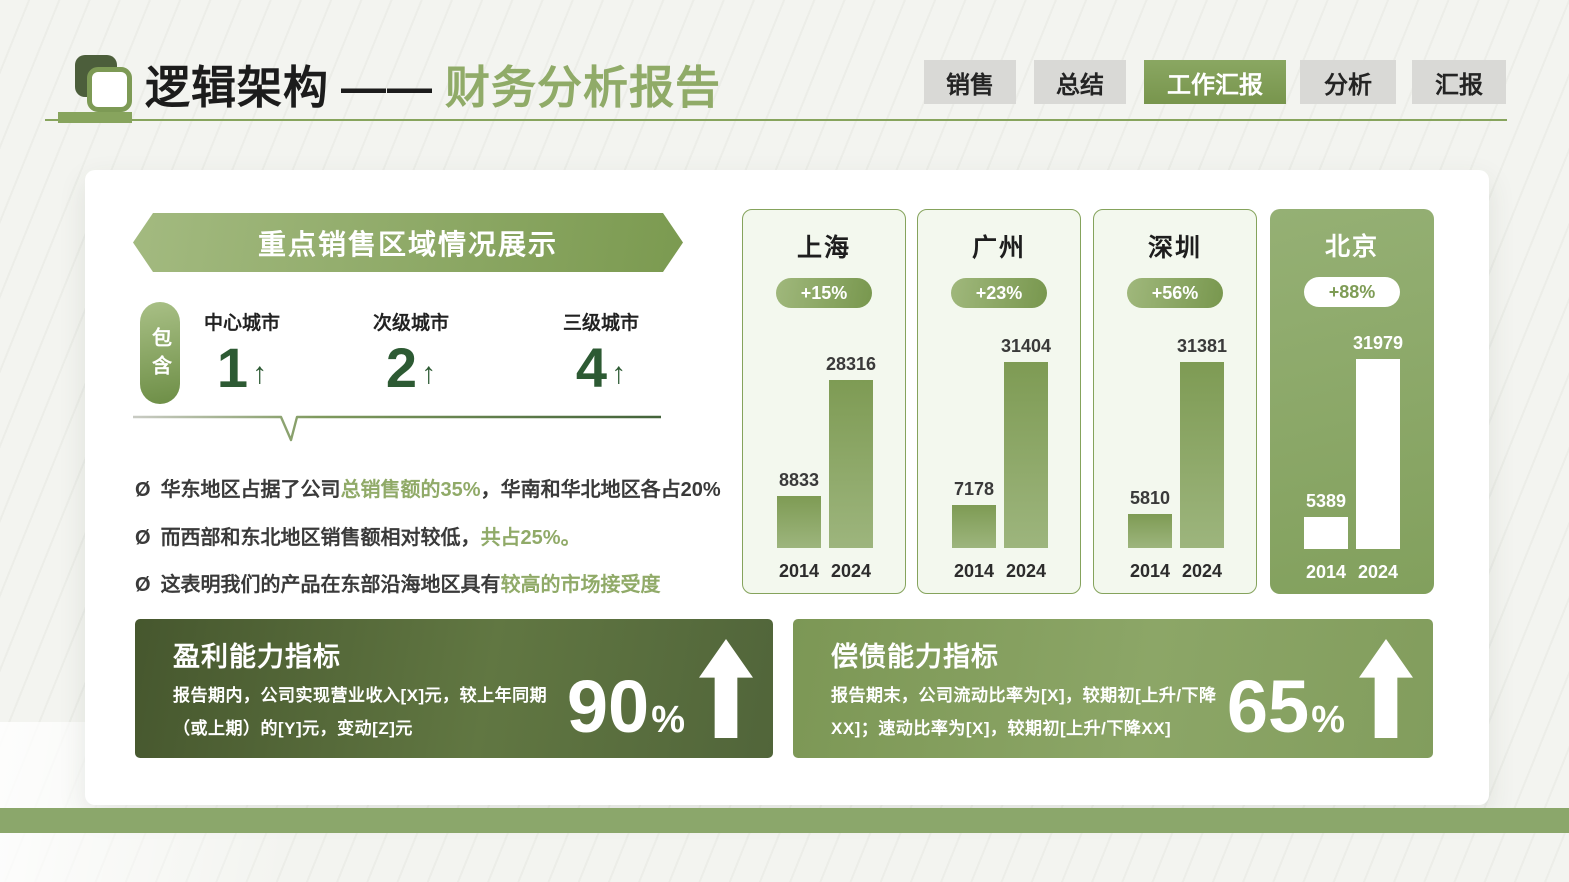  Describe the element at coordinates (600, 490) in the screenshot. I see `bullet-text: ，华南和华北地区各占20%` at that location.